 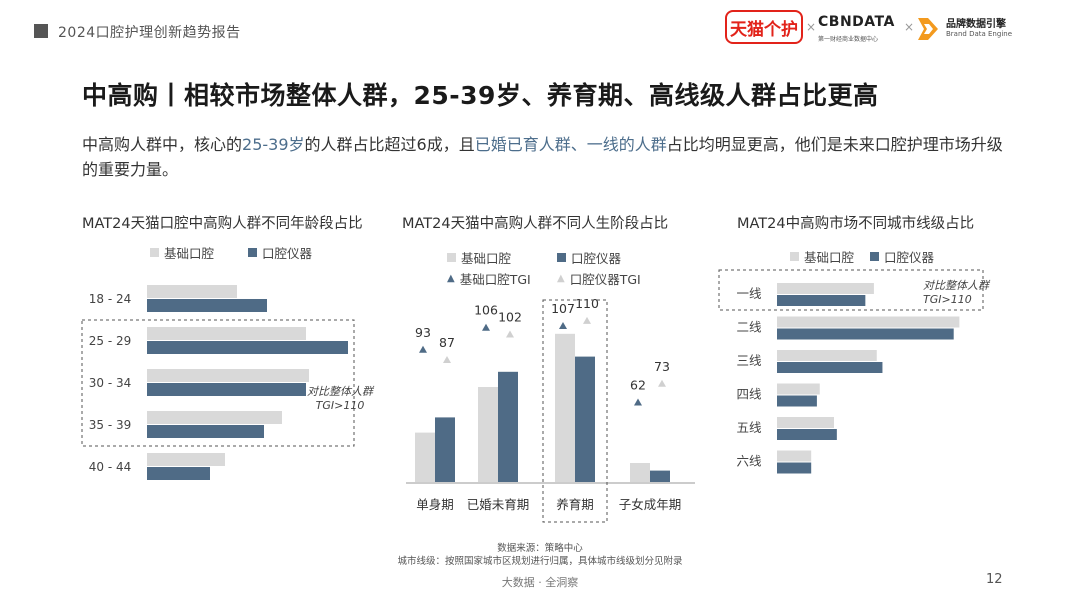 What do you see at coordinates (662, 366) in the screenshot?
I see `tgi-label-device: 73` at bounding box center [662, 366].